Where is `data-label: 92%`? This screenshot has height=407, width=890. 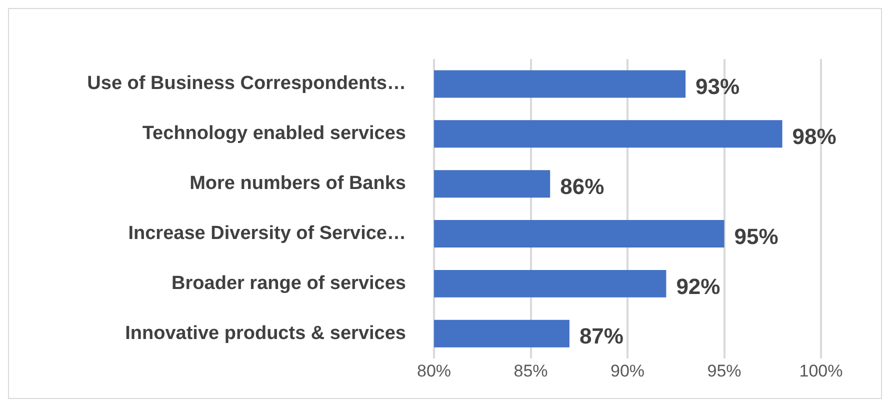
data-label: 92% is located at coordinates (698, 286).